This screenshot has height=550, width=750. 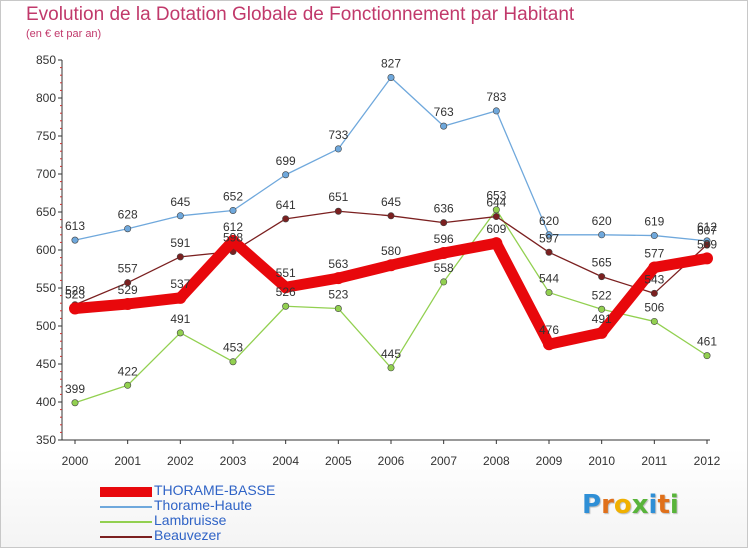 I want to click on data-label: 491, so click(x=602, y=319).